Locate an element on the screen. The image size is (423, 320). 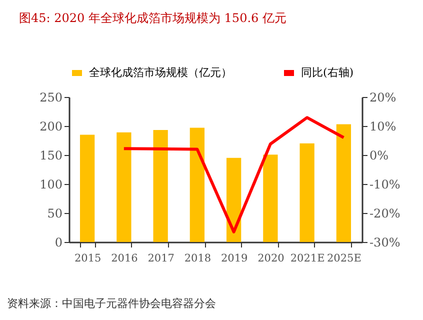
y-tick-label: 250 is located at coordinates (51, 97).